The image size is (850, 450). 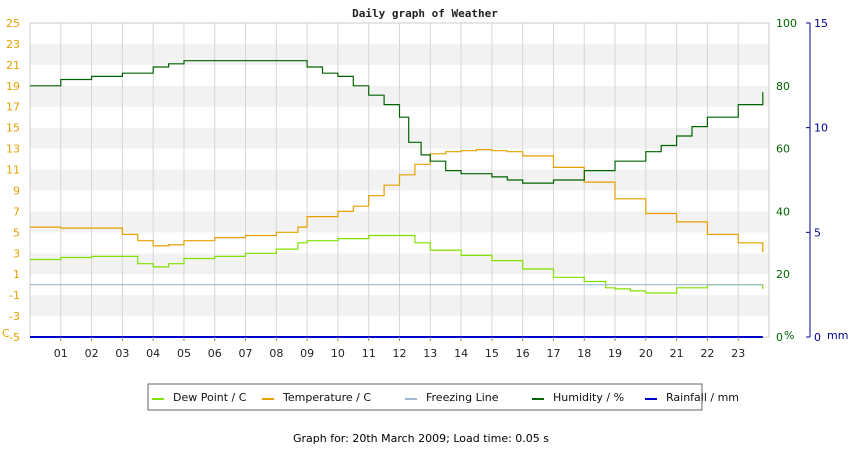 What do you see at coordinates (61, 353) in the screenshot?
I see `x-tick-label: 01` at bounding box center [61, 353].